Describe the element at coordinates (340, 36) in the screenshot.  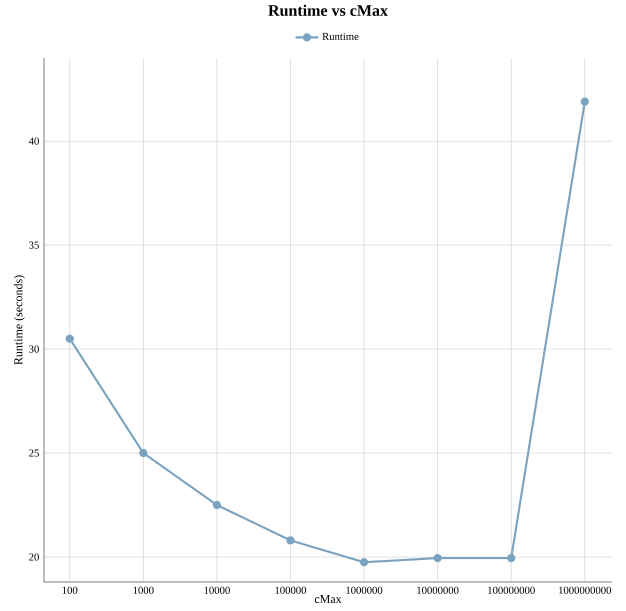
I see `legend-label: Runtime` at that location.